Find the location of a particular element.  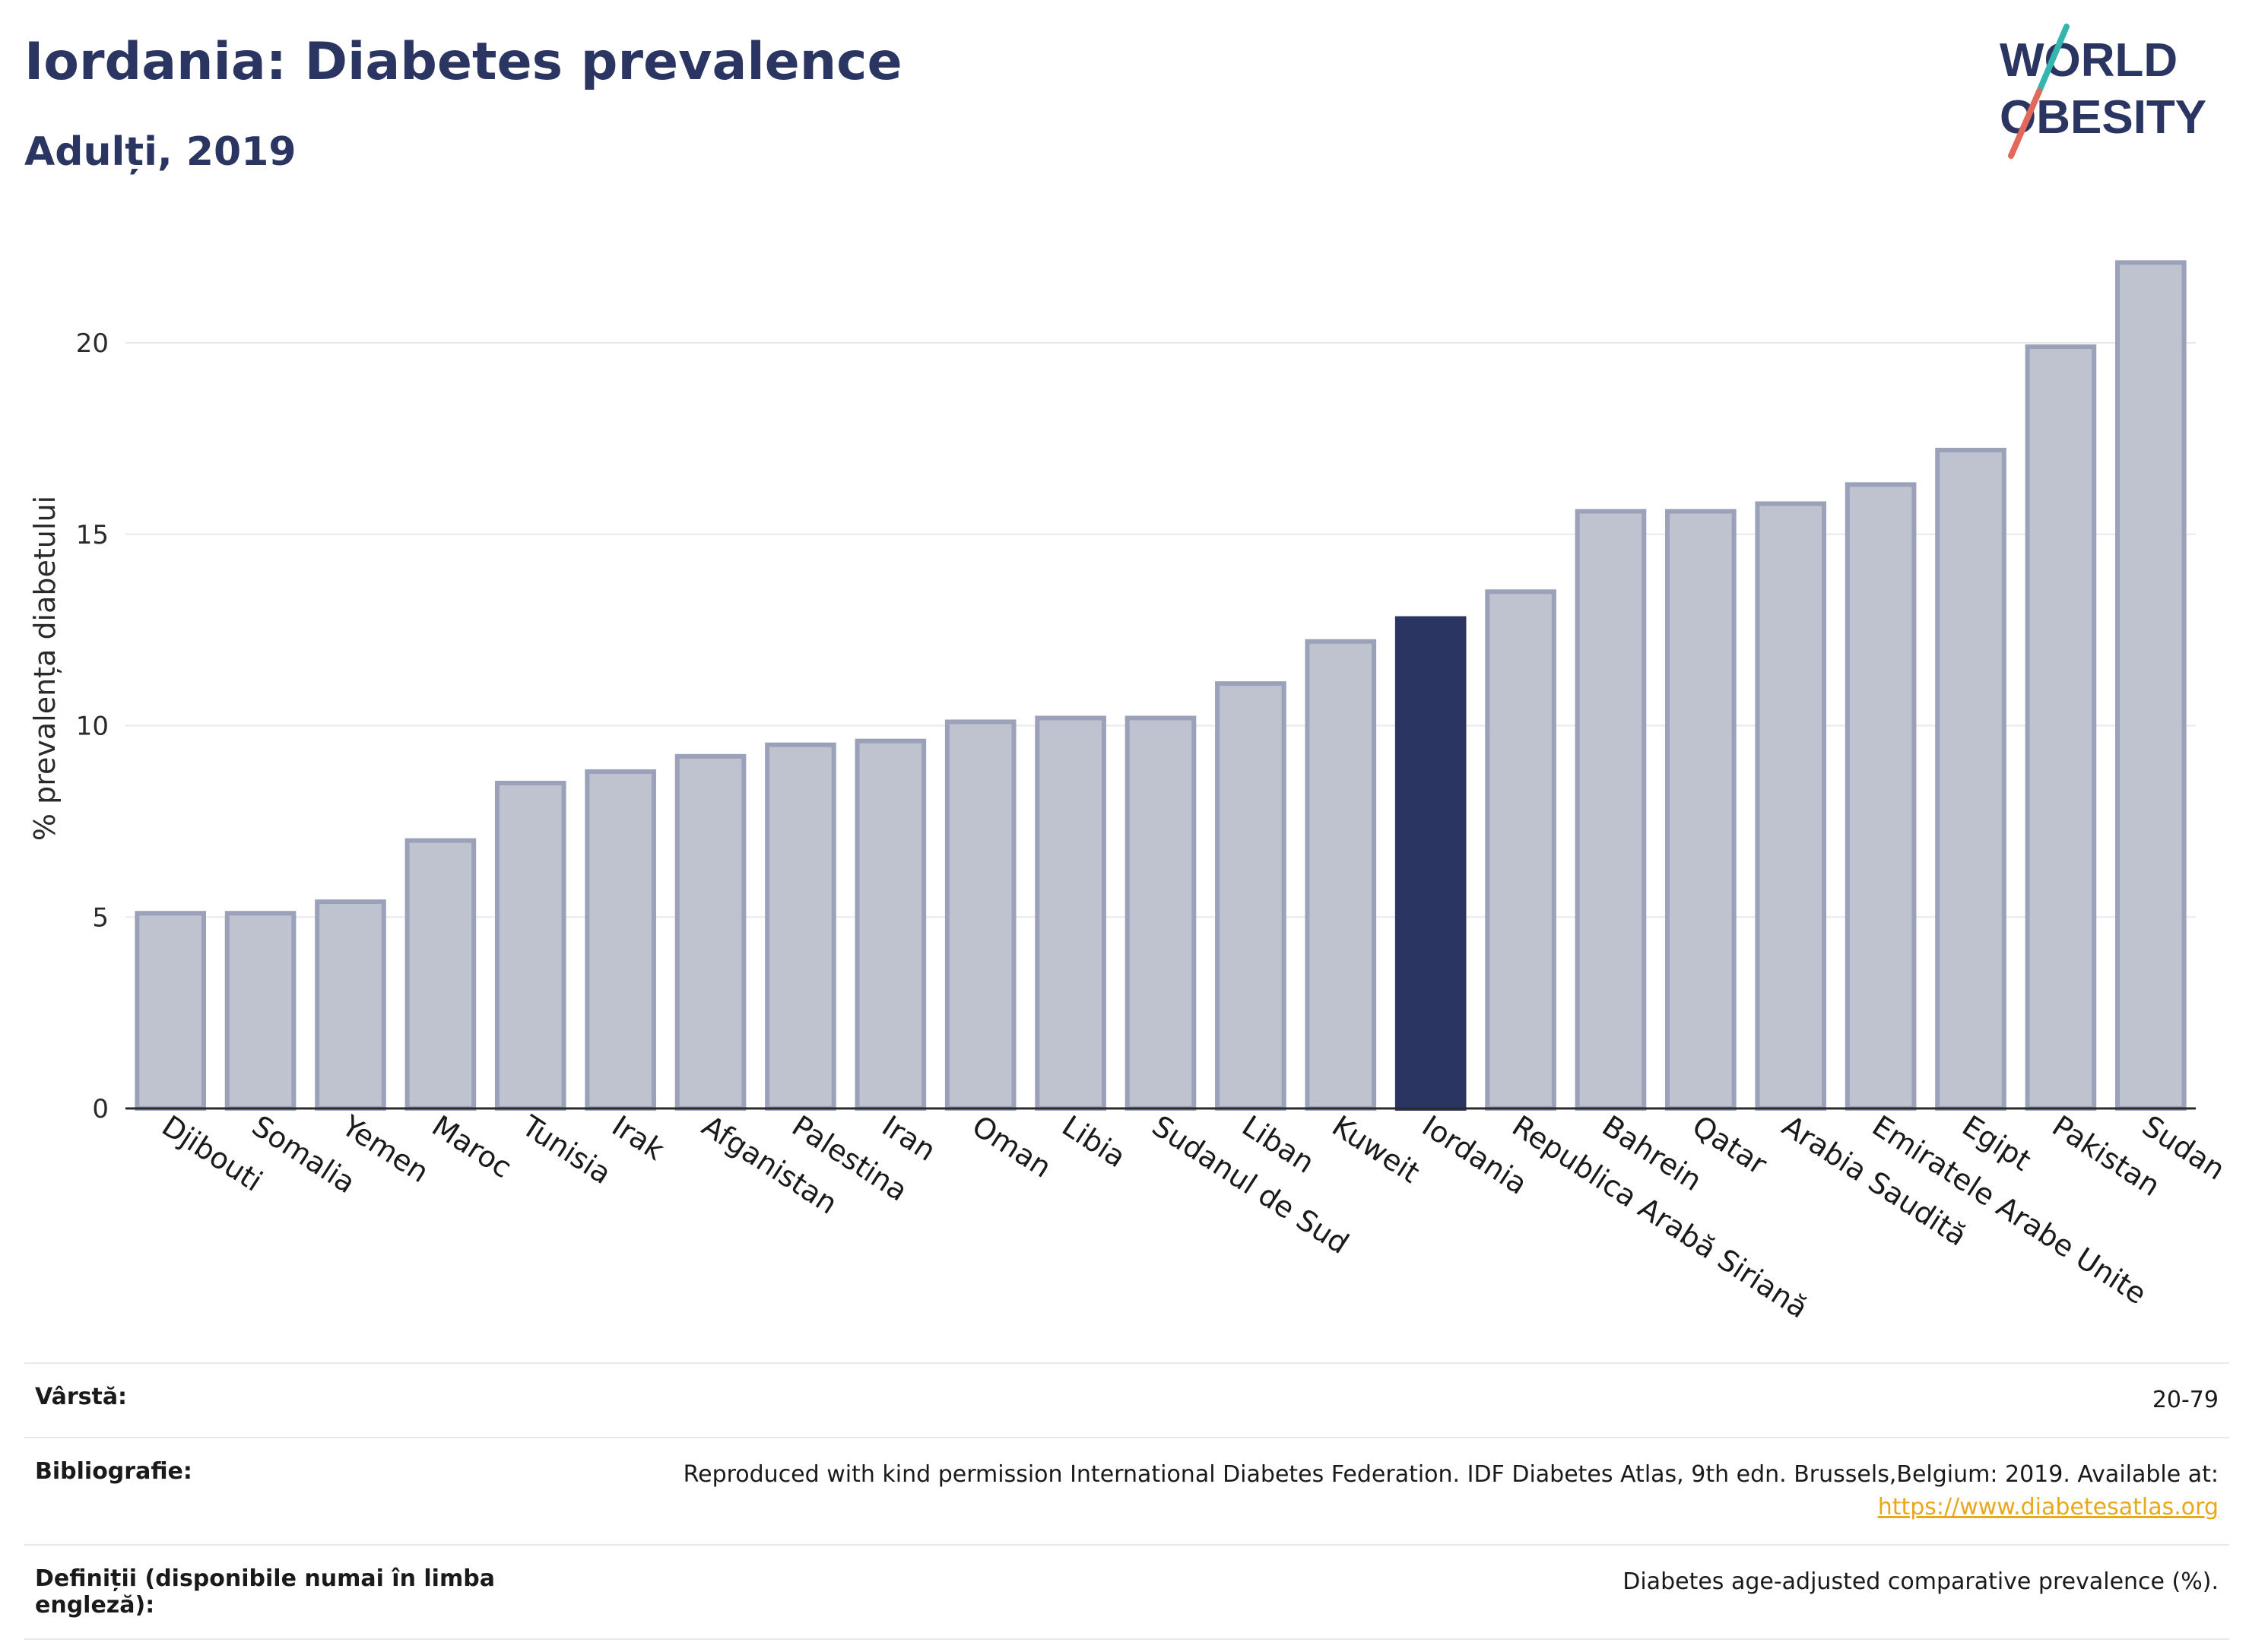

meta-age-value: 20-79 is located at coordinates (2185, 1400).